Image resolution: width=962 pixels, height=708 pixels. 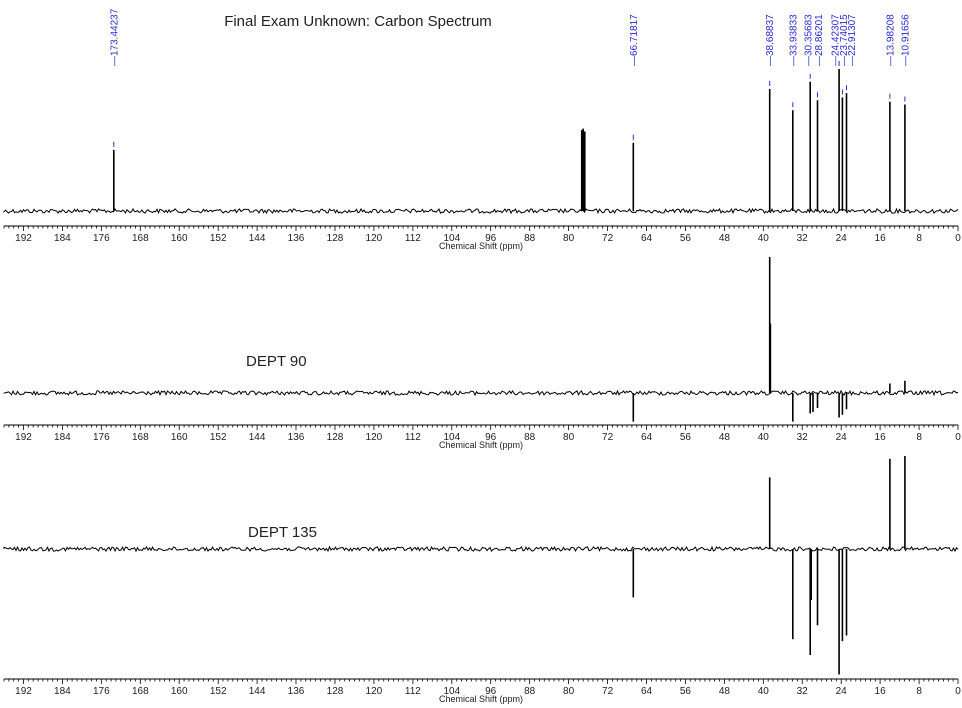 What do you see at coordinates (276, 361) in the screenshot?
I see `panel-label: DEPT 90` at bounding box center [276, 361].